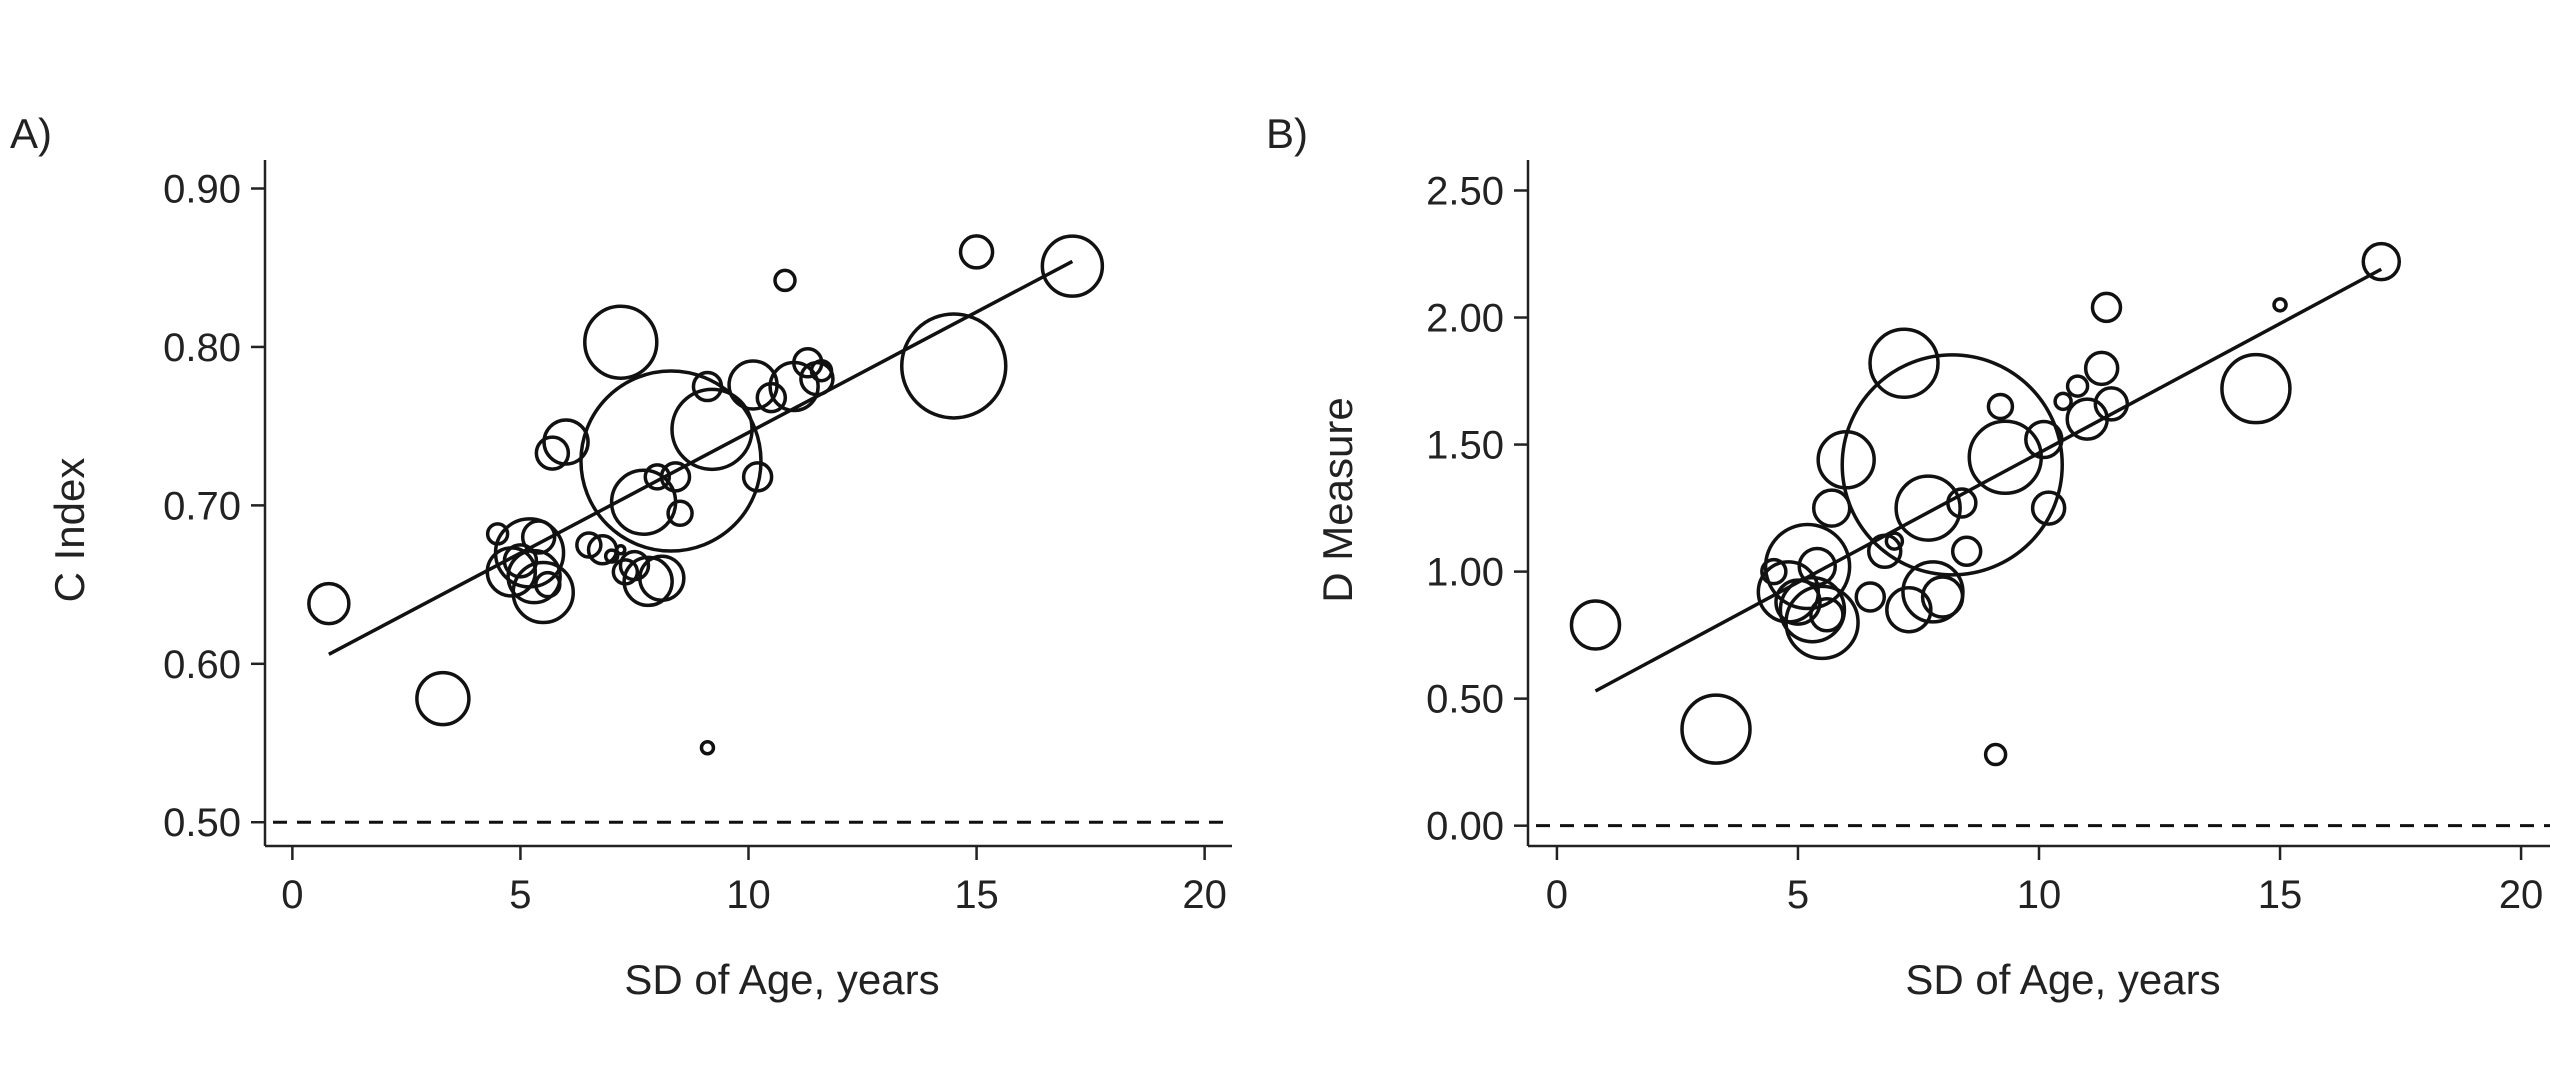  I want to click on panel-a-x-tick-label: 5, so click(520, 895).